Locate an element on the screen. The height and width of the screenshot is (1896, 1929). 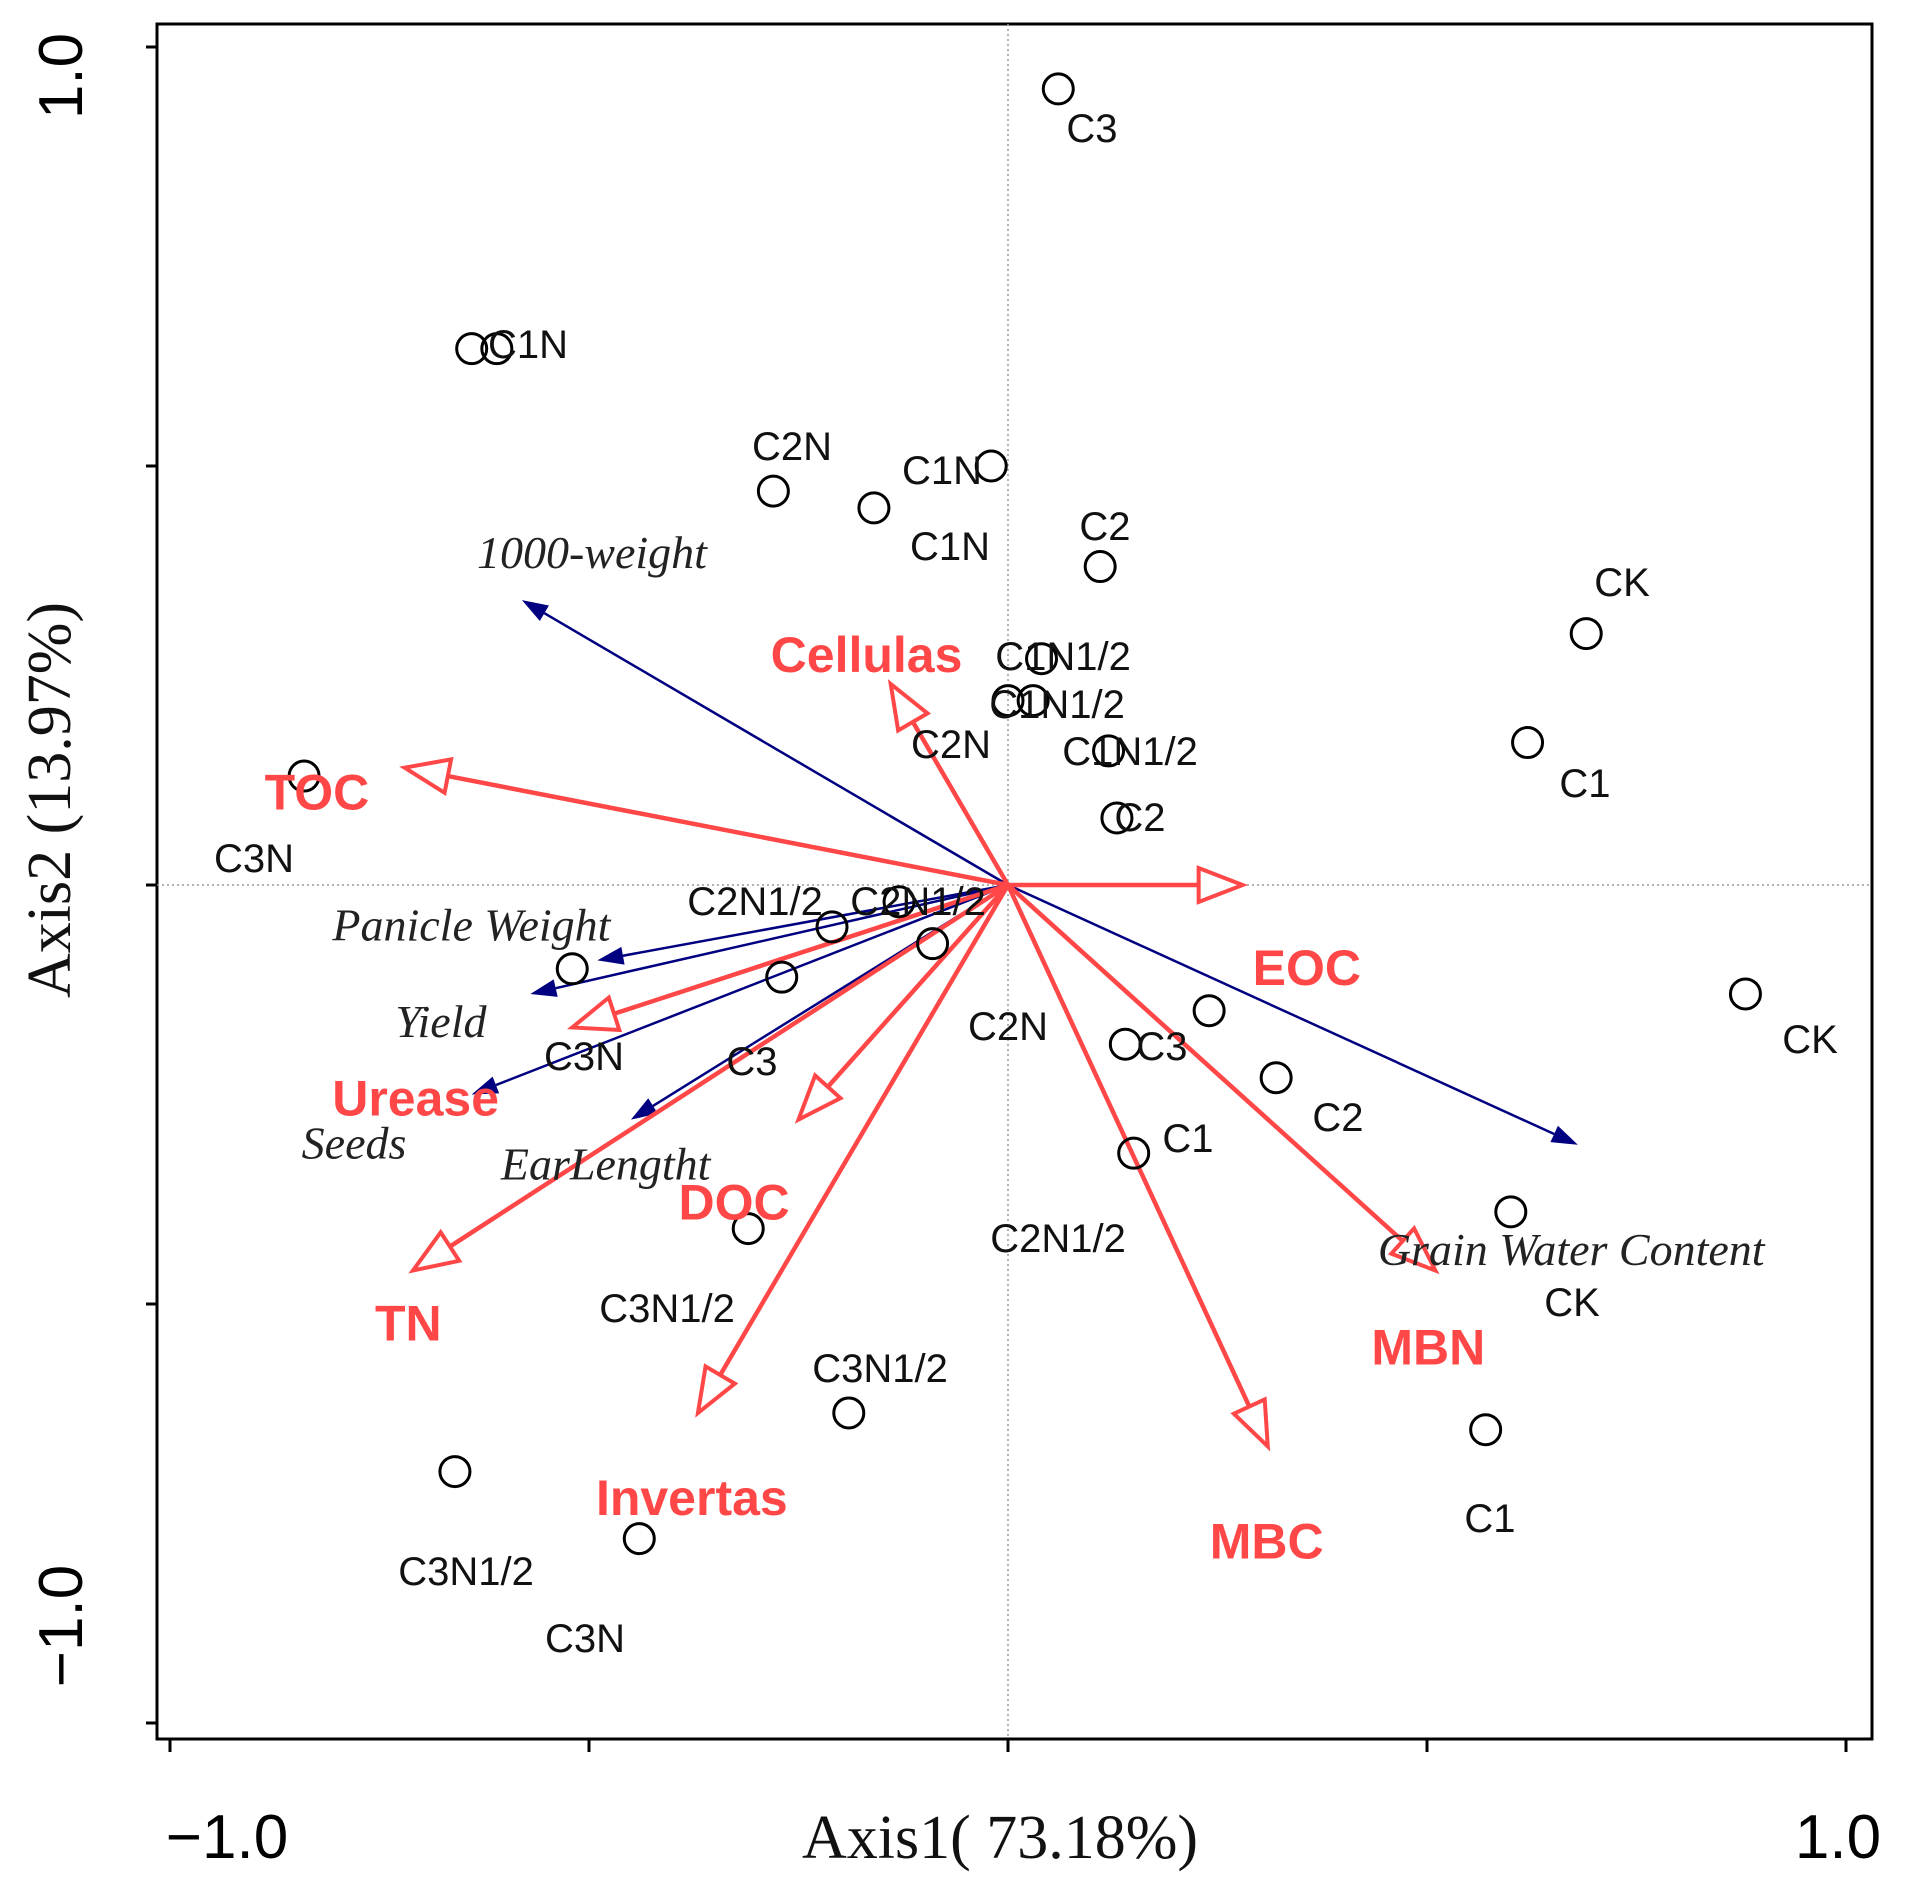
species-label-seeds: Seeds is located at coordinates (354, 1143).